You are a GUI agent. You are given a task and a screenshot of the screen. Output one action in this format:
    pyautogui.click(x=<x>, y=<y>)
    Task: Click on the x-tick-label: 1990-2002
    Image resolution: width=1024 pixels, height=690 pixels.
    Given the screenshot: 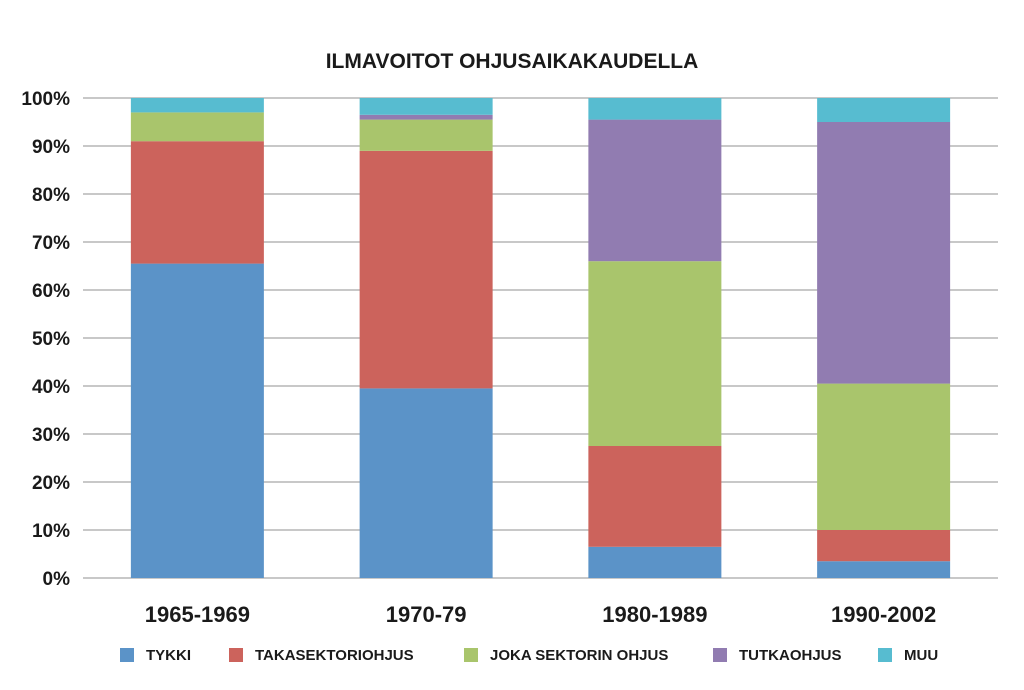 What is the action you would take?
    pyautogui.click(x=883, y=614)
    